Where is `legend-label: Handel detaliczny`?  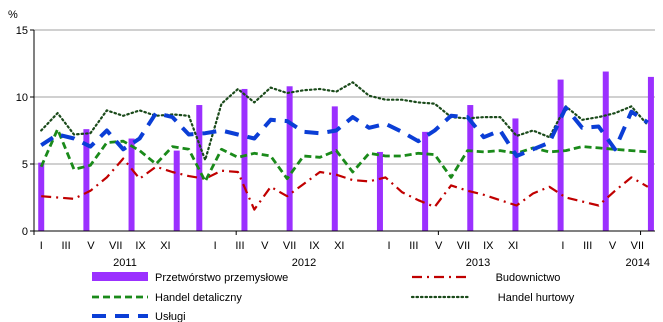
legend-label: Handel detaliczny is located at coordinates (198, 298).